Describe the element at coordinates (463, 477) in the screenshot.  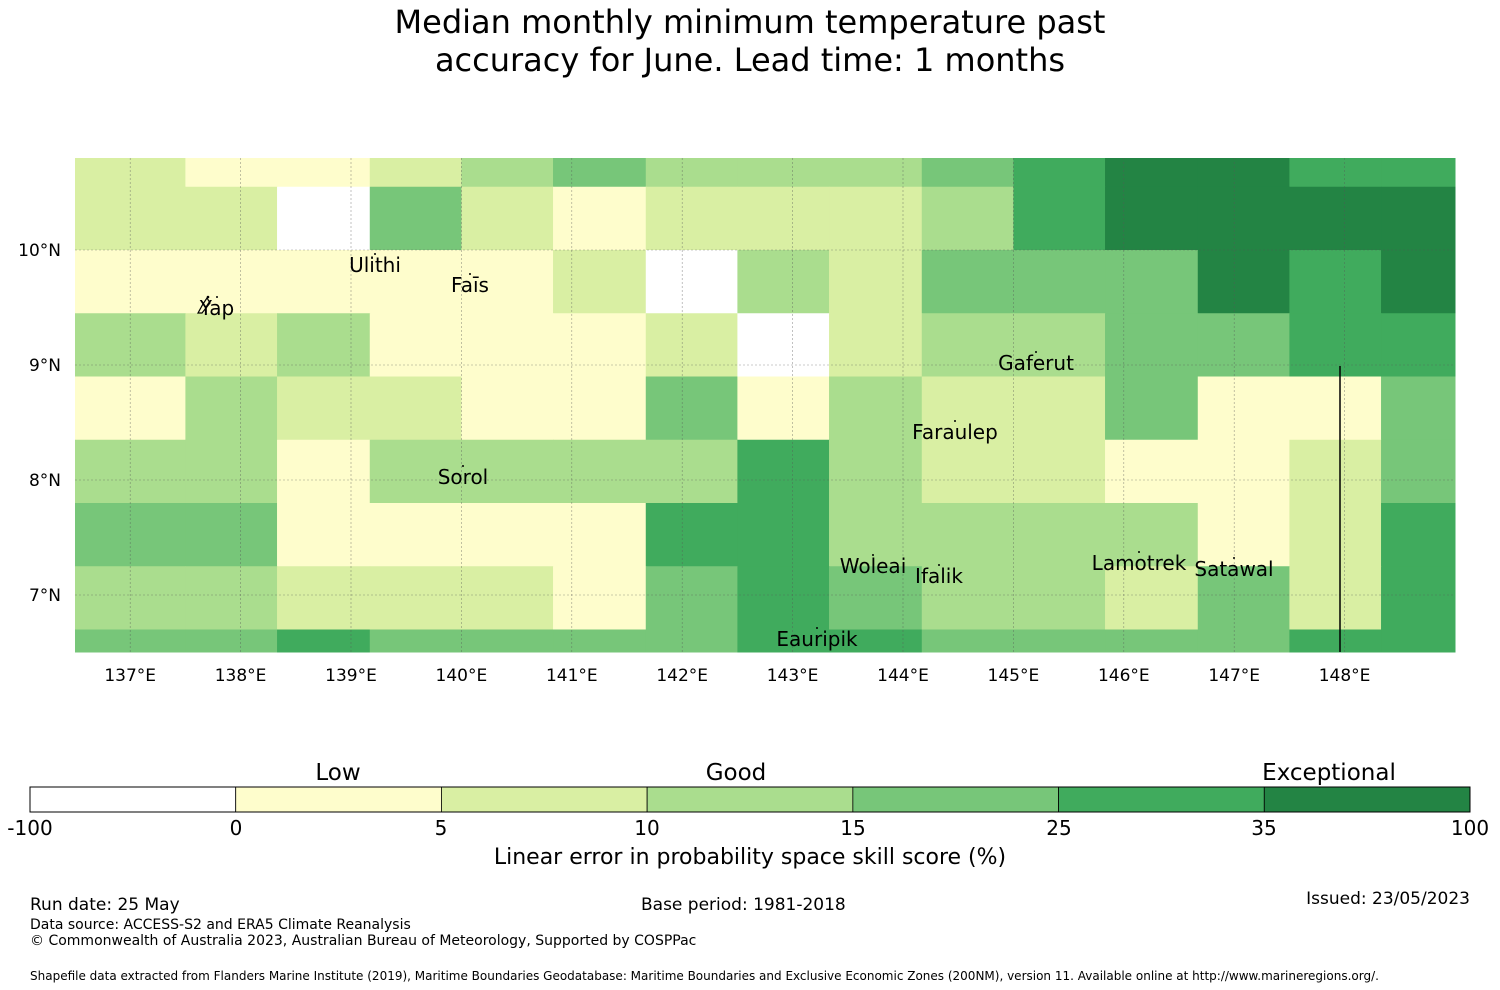
I see `place-label: Sorol` at that location.